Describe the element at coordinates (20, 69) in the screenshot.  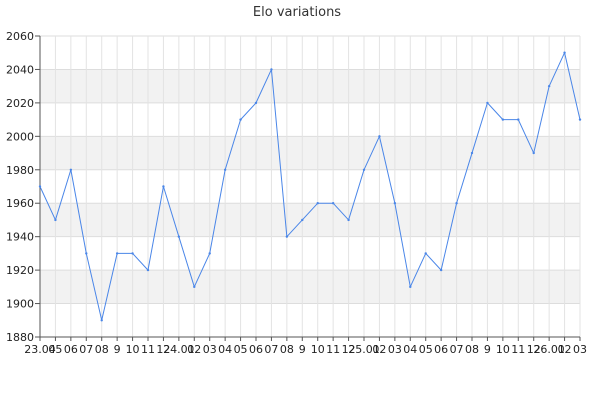
I see `y-tick-label: 2040` at that location.